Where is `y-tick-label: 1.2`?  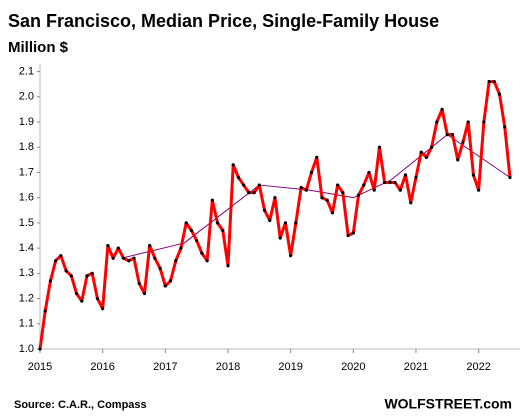 y-tick-label: 1.2 is located at coordinates (26, 298).